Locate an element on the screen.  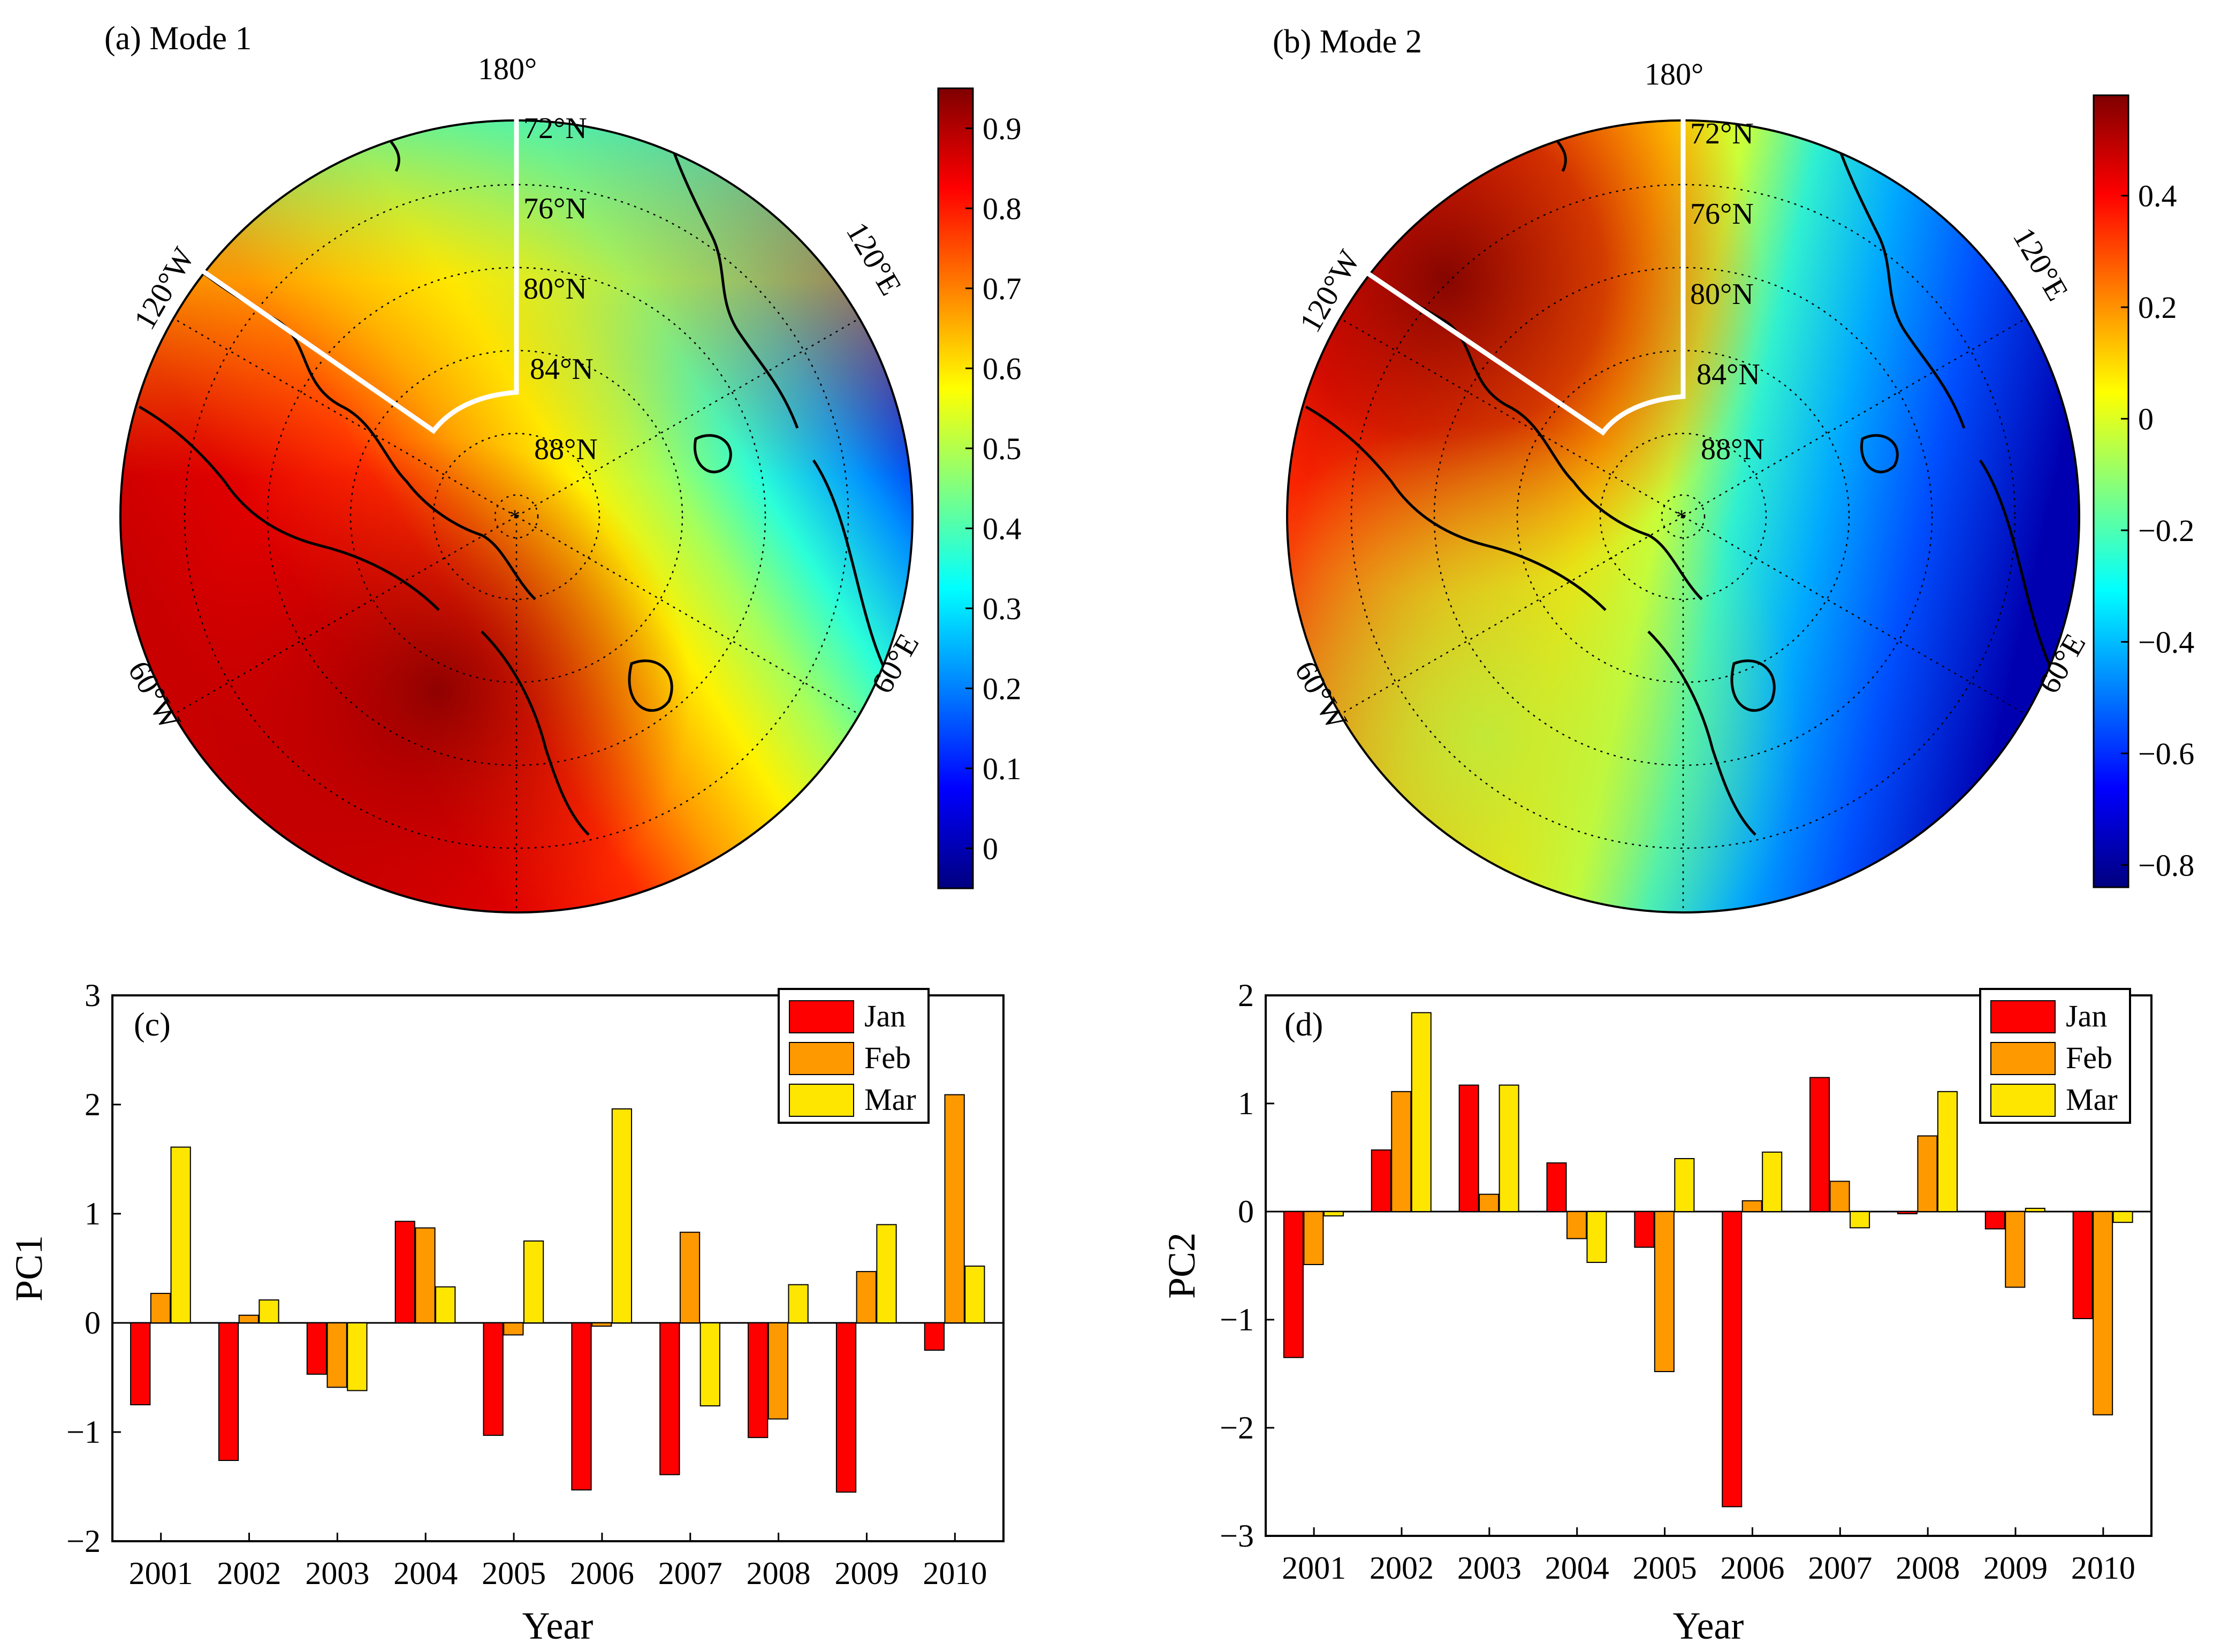
chart-d-x-tick-label: 2004 is located at coordinates (1577, 1568).